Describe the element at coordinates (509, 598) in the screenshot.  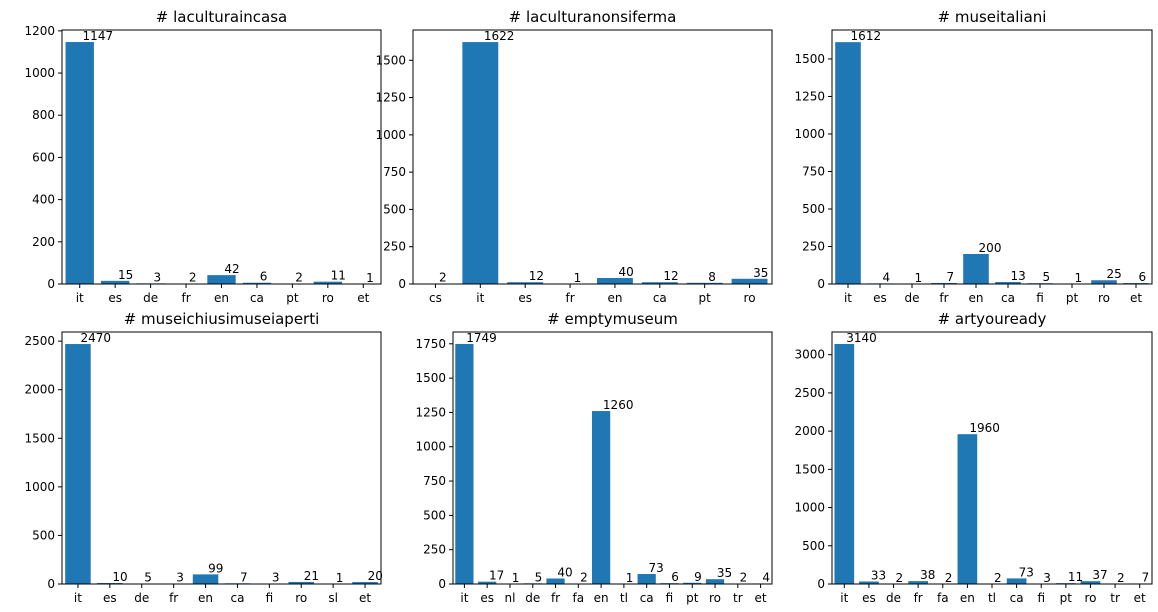
I see `x-tick-label: nl` at that location.